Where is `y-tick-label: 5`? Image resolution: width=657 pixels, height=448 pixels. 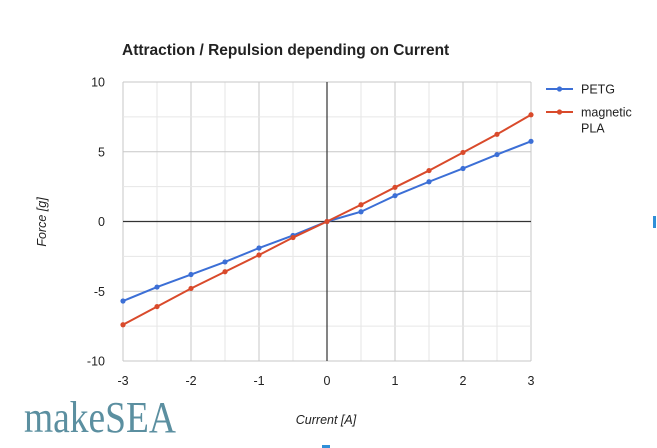
y-tick-label: 5 is located at coordinates (101, 152).